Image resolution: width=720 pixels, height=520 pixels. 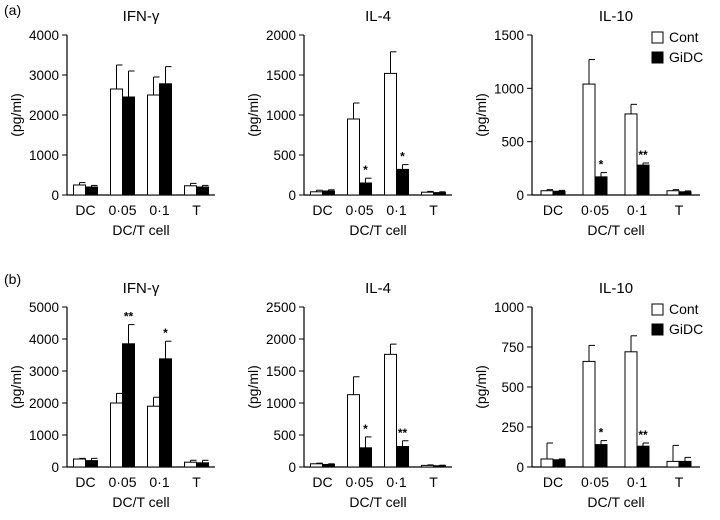 What do you see at coordinates (44, 371) in the screenshot?
I see `y-tick-label: 3000` at bounding box center [44, 371].